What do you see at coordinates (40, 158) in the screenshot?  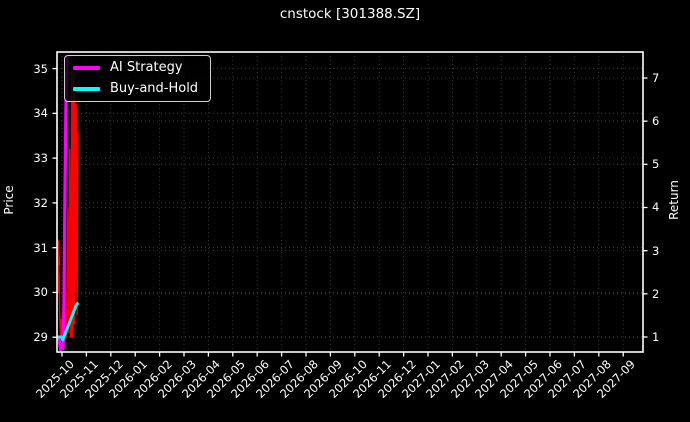 I see `left-tick-label: 33` at bounding box center [40, 158].